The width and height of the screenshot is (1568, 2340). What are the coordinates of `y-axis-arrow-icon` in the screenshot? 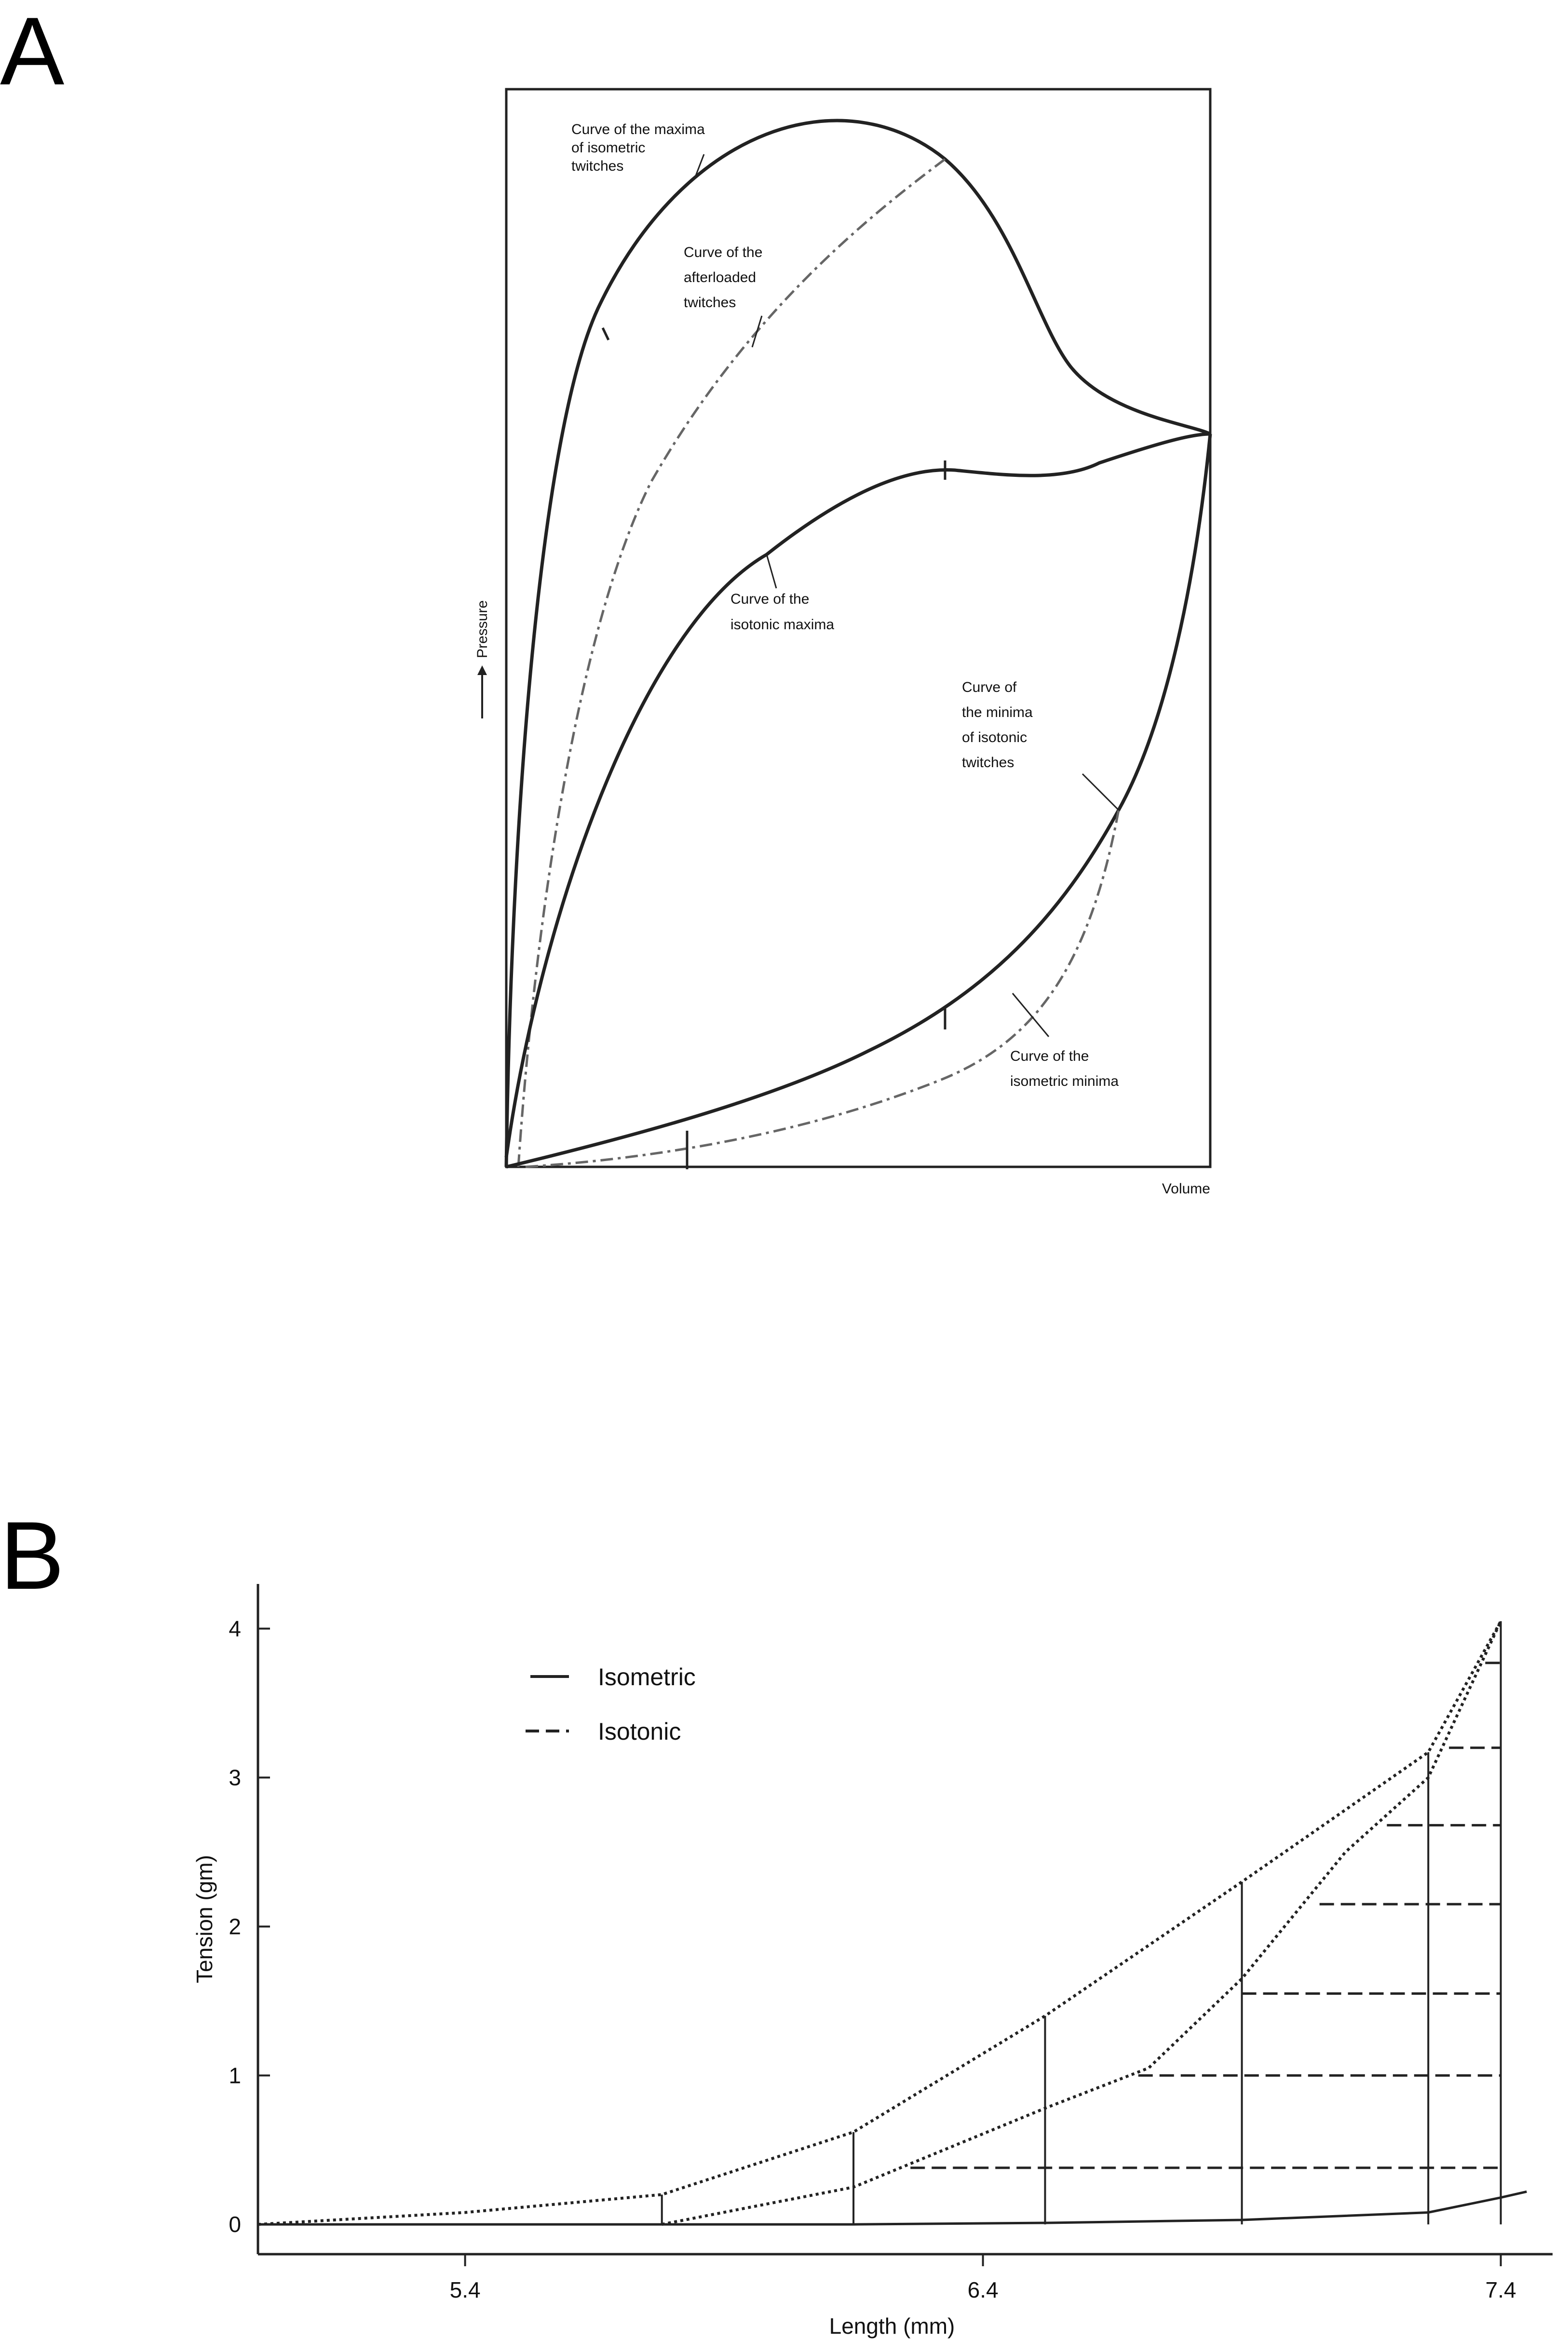 It's located at (482, 670).